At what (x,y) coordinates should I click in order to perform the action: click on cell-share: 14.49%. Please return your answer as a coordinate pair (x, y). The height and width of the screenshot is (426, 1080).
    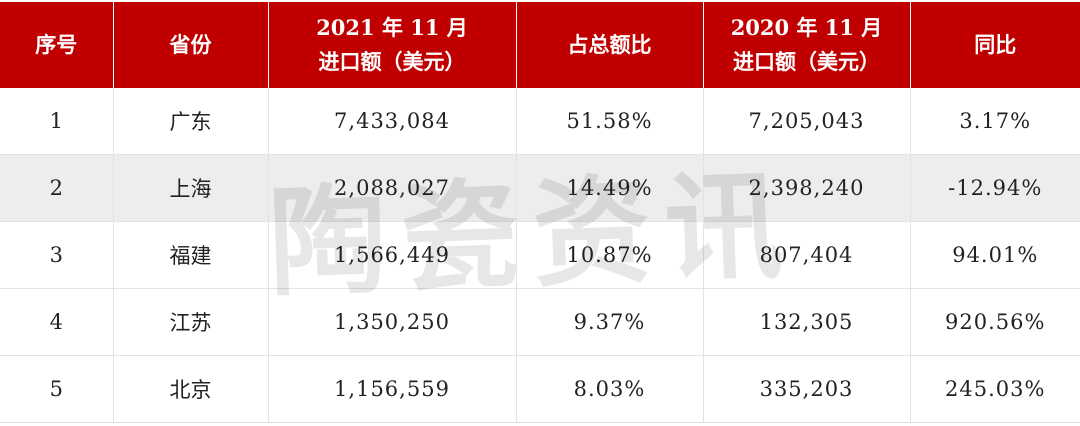
    Looking at the image, I should click on (610, 188).